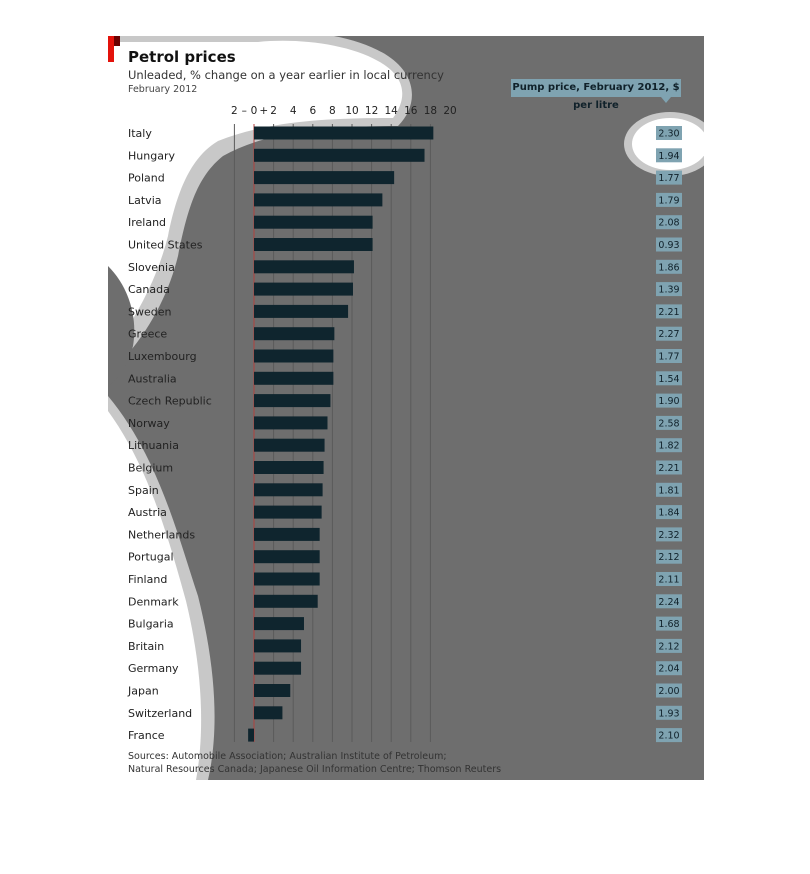 The width and height of the screenshot is (810, 874). I want to click on pump-price-value: 0.93, so click(668, 245).